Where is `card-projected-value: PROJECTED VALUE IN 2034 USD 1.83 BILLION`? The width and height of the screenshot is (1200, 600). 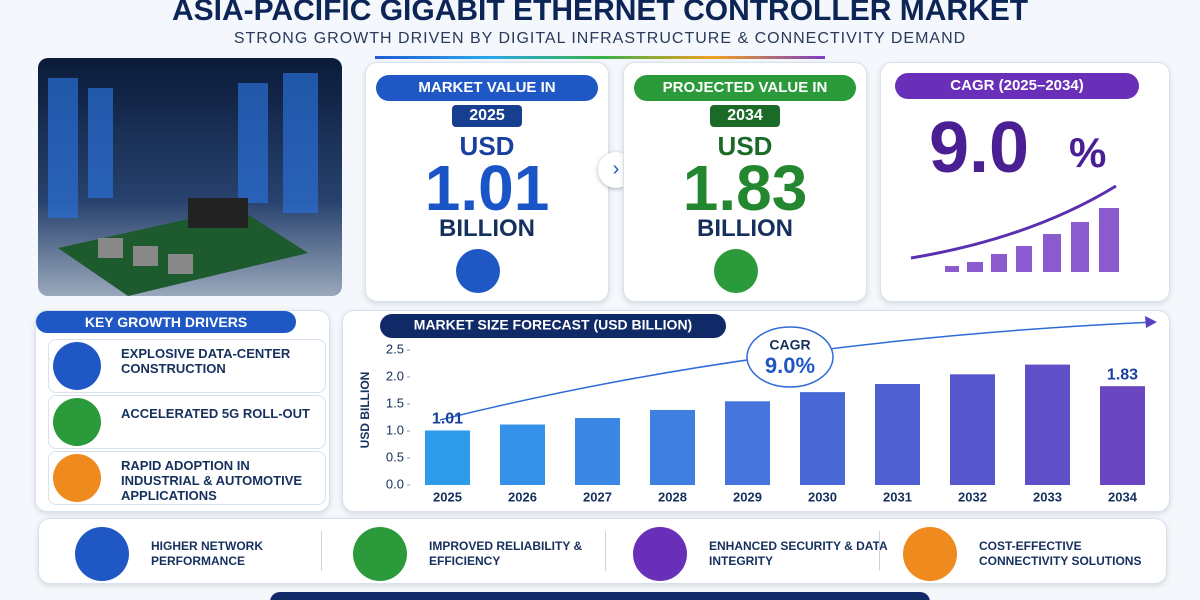
card-projected-value: PROJECTED VALUE IN 2034 USD 1.83 BILLION is located at coordinates (745, 182).